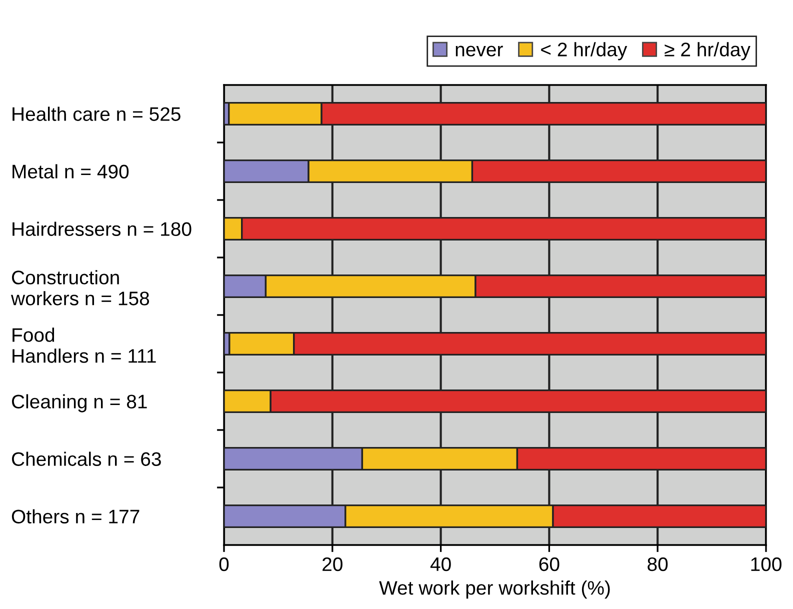 The width and height of the screenshot is (793, 609). What do you see at coordinates (707, 51) in the screenshot?
I see `legend-label: ≥ 2 hr/day` at bounding box center [707, 51].